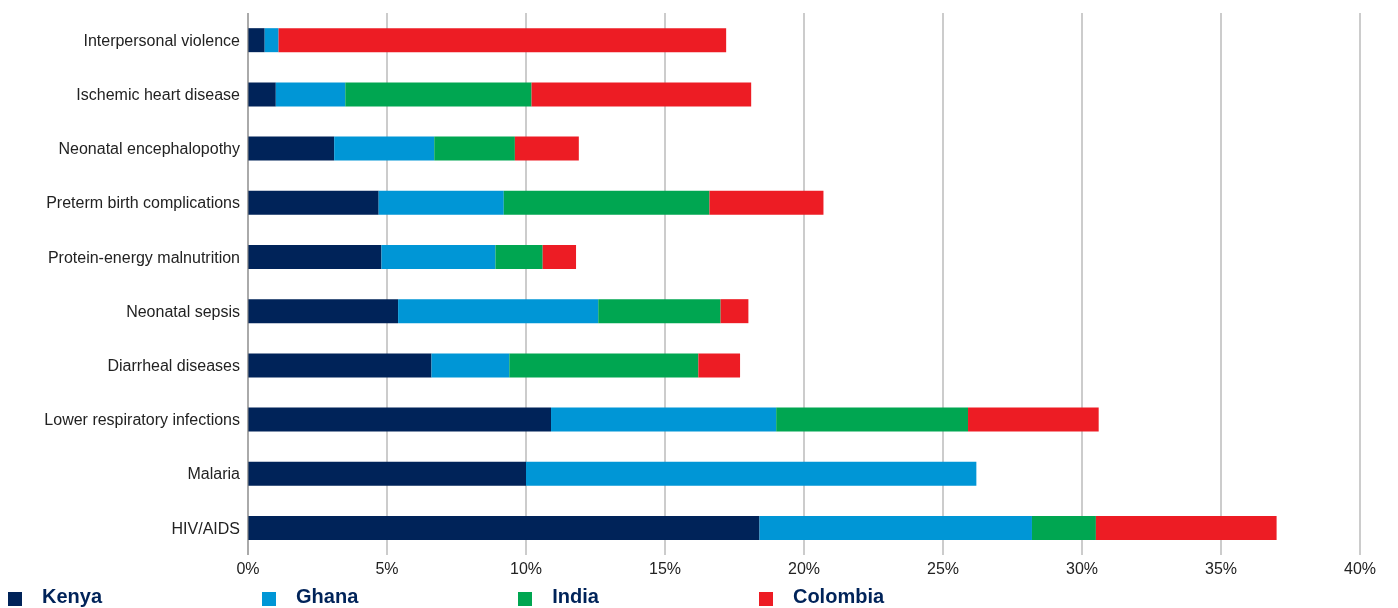 This screenshot has width=1398, height=608. What do you see at coordinates (327, 596) in the screenshot?
I see `legend-label: Ghana` at bounding box center [327, 596].